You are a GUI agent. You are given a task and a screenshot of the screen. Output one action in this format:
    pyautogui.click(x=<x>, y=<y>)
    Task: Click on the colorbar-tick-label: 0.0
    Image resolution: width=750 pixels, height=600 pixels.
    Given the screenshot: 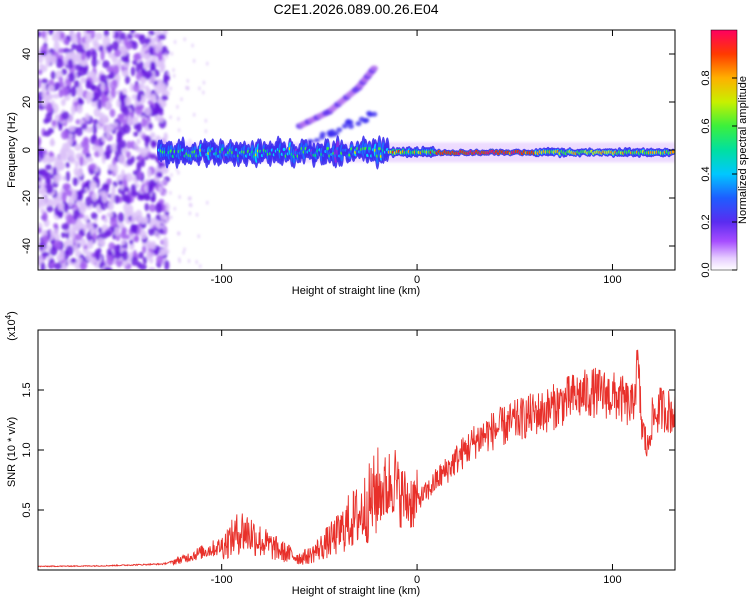 What is the action you would take?
    pyautogui.click(x=706, y=269)
    